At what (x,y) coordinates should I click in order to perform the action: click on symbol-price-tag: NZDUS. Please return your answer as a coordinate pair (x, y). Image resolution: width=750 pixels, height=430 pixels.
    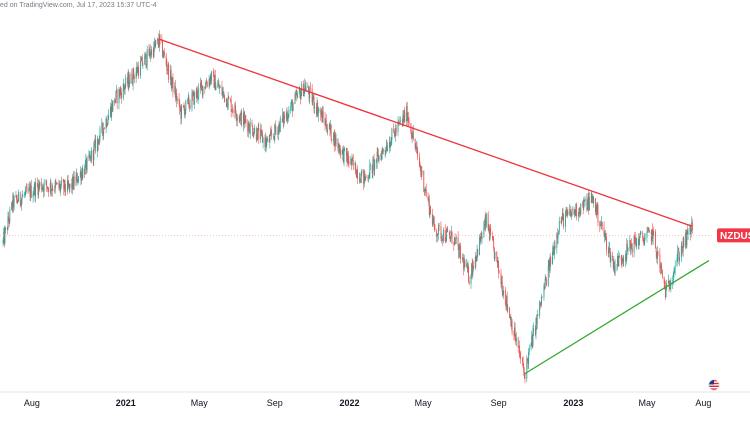
    Looking at the image, I should click on (733, 235).